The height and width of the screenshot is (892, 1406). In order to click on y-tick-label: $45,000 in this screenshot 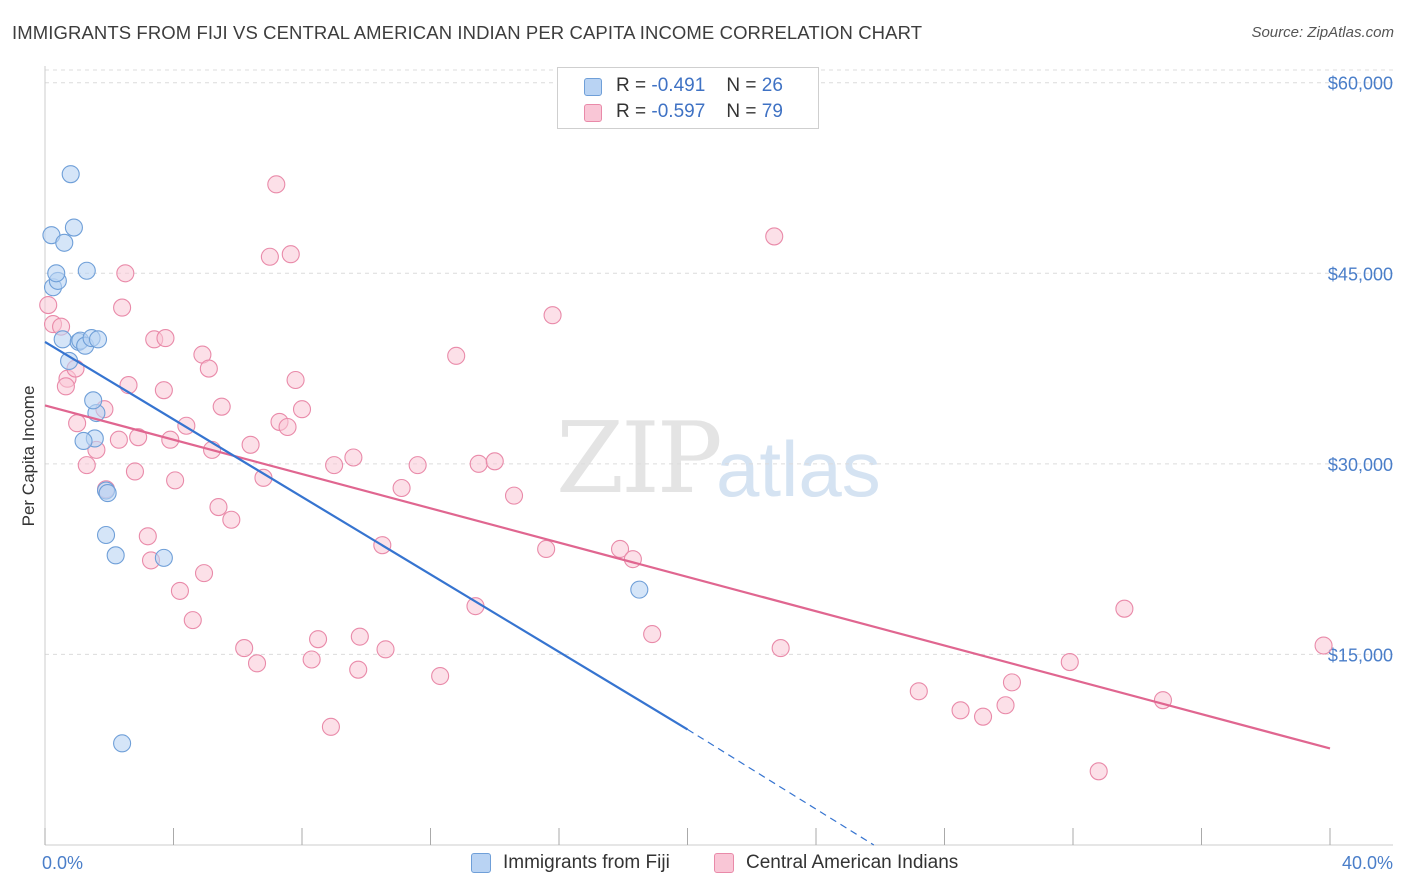, I will do `click(1360, 274)`.